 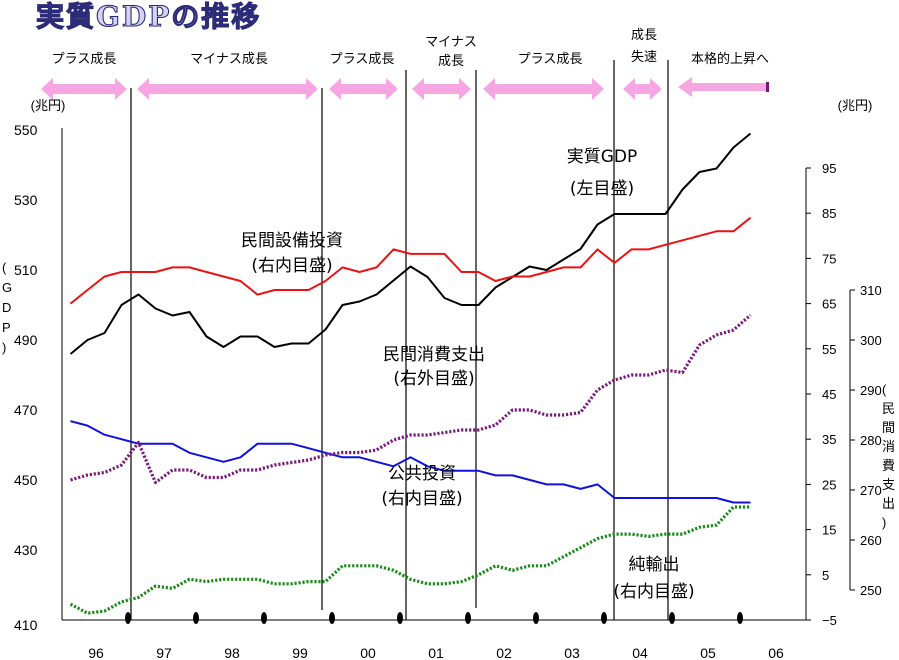 I want to click on phase-arrow-7-tail, so click(x=767, y=87).